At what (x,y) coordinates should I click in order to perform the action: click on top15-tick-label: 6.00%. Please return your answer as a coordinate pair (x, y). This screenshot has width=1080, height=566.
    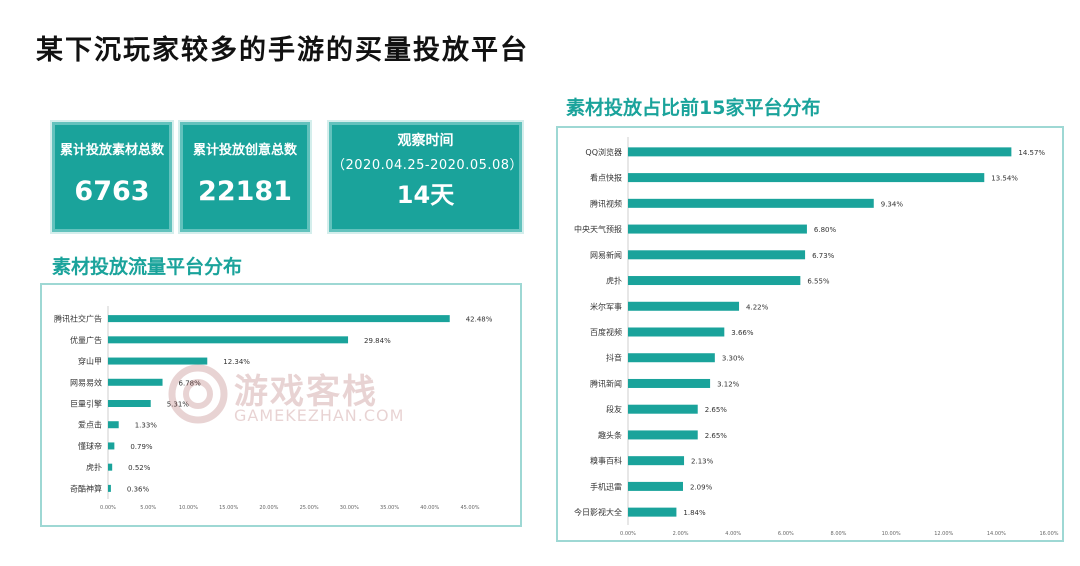
    Looking at the image, I should click on (786, 534).